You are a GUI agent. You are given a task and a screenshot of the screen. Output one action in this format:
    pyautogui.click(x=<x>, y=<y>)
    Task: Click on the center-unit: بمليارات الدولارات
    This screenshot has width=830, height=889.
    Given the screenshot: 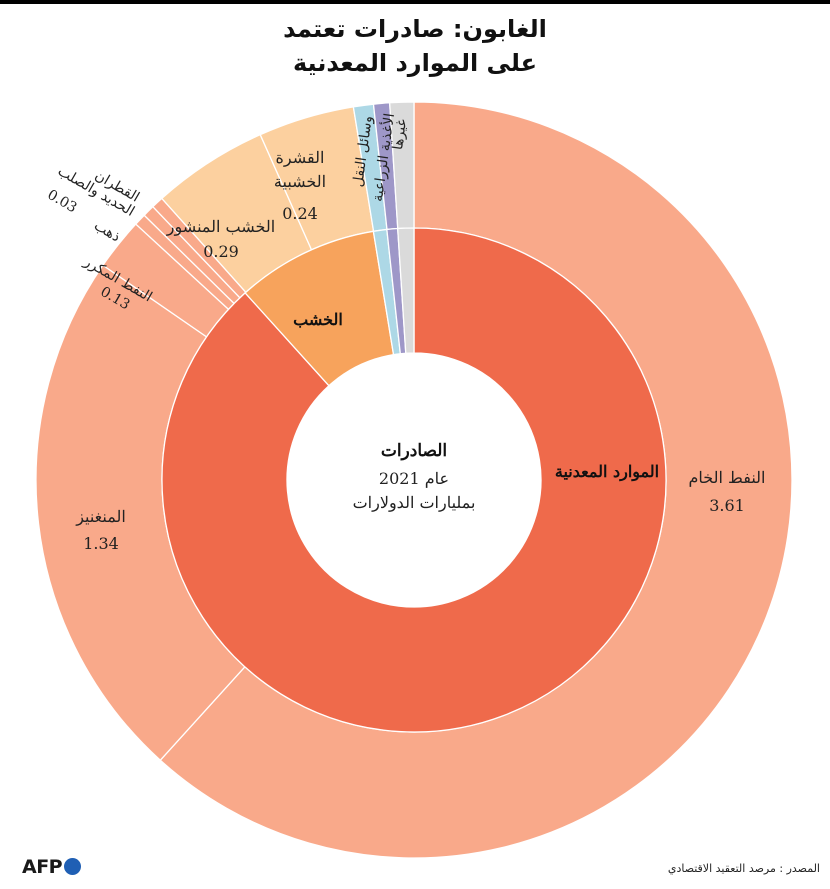 What is the action you would take?
    pyautogui.click(x=414, y=502)
    